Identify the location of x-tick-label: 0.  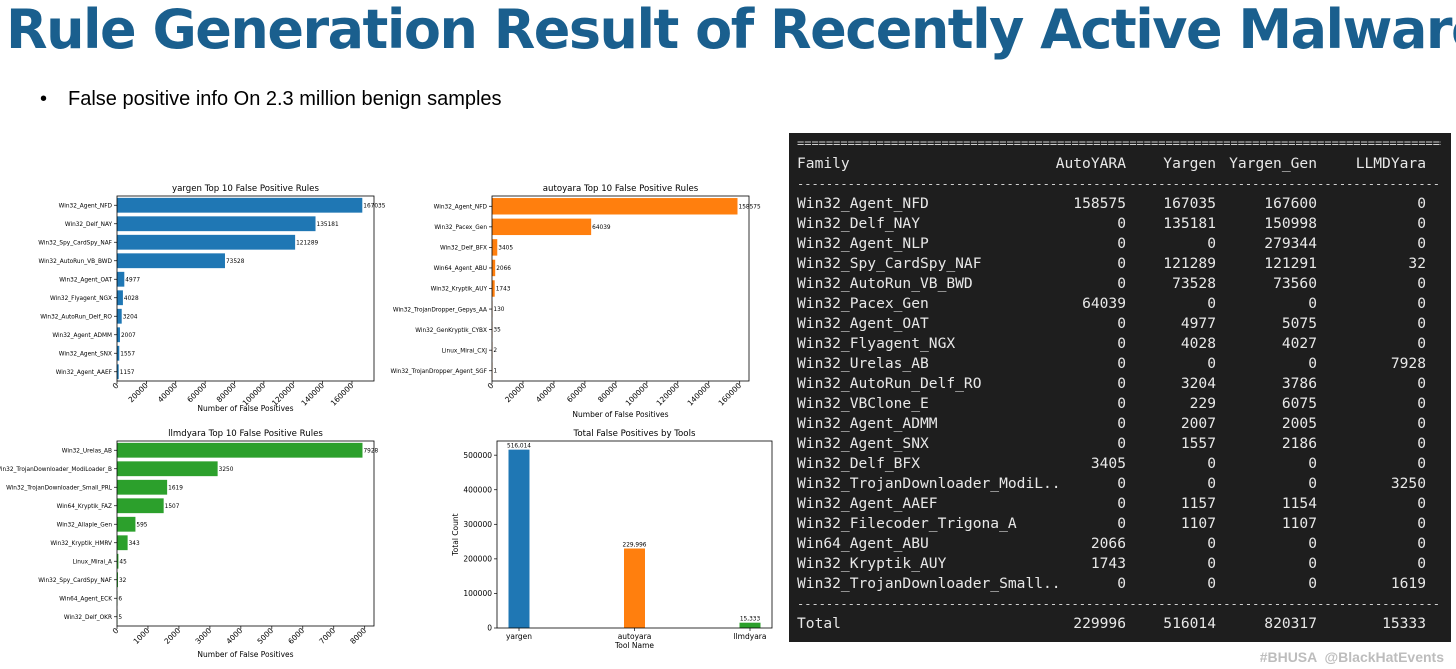
(116, 631).